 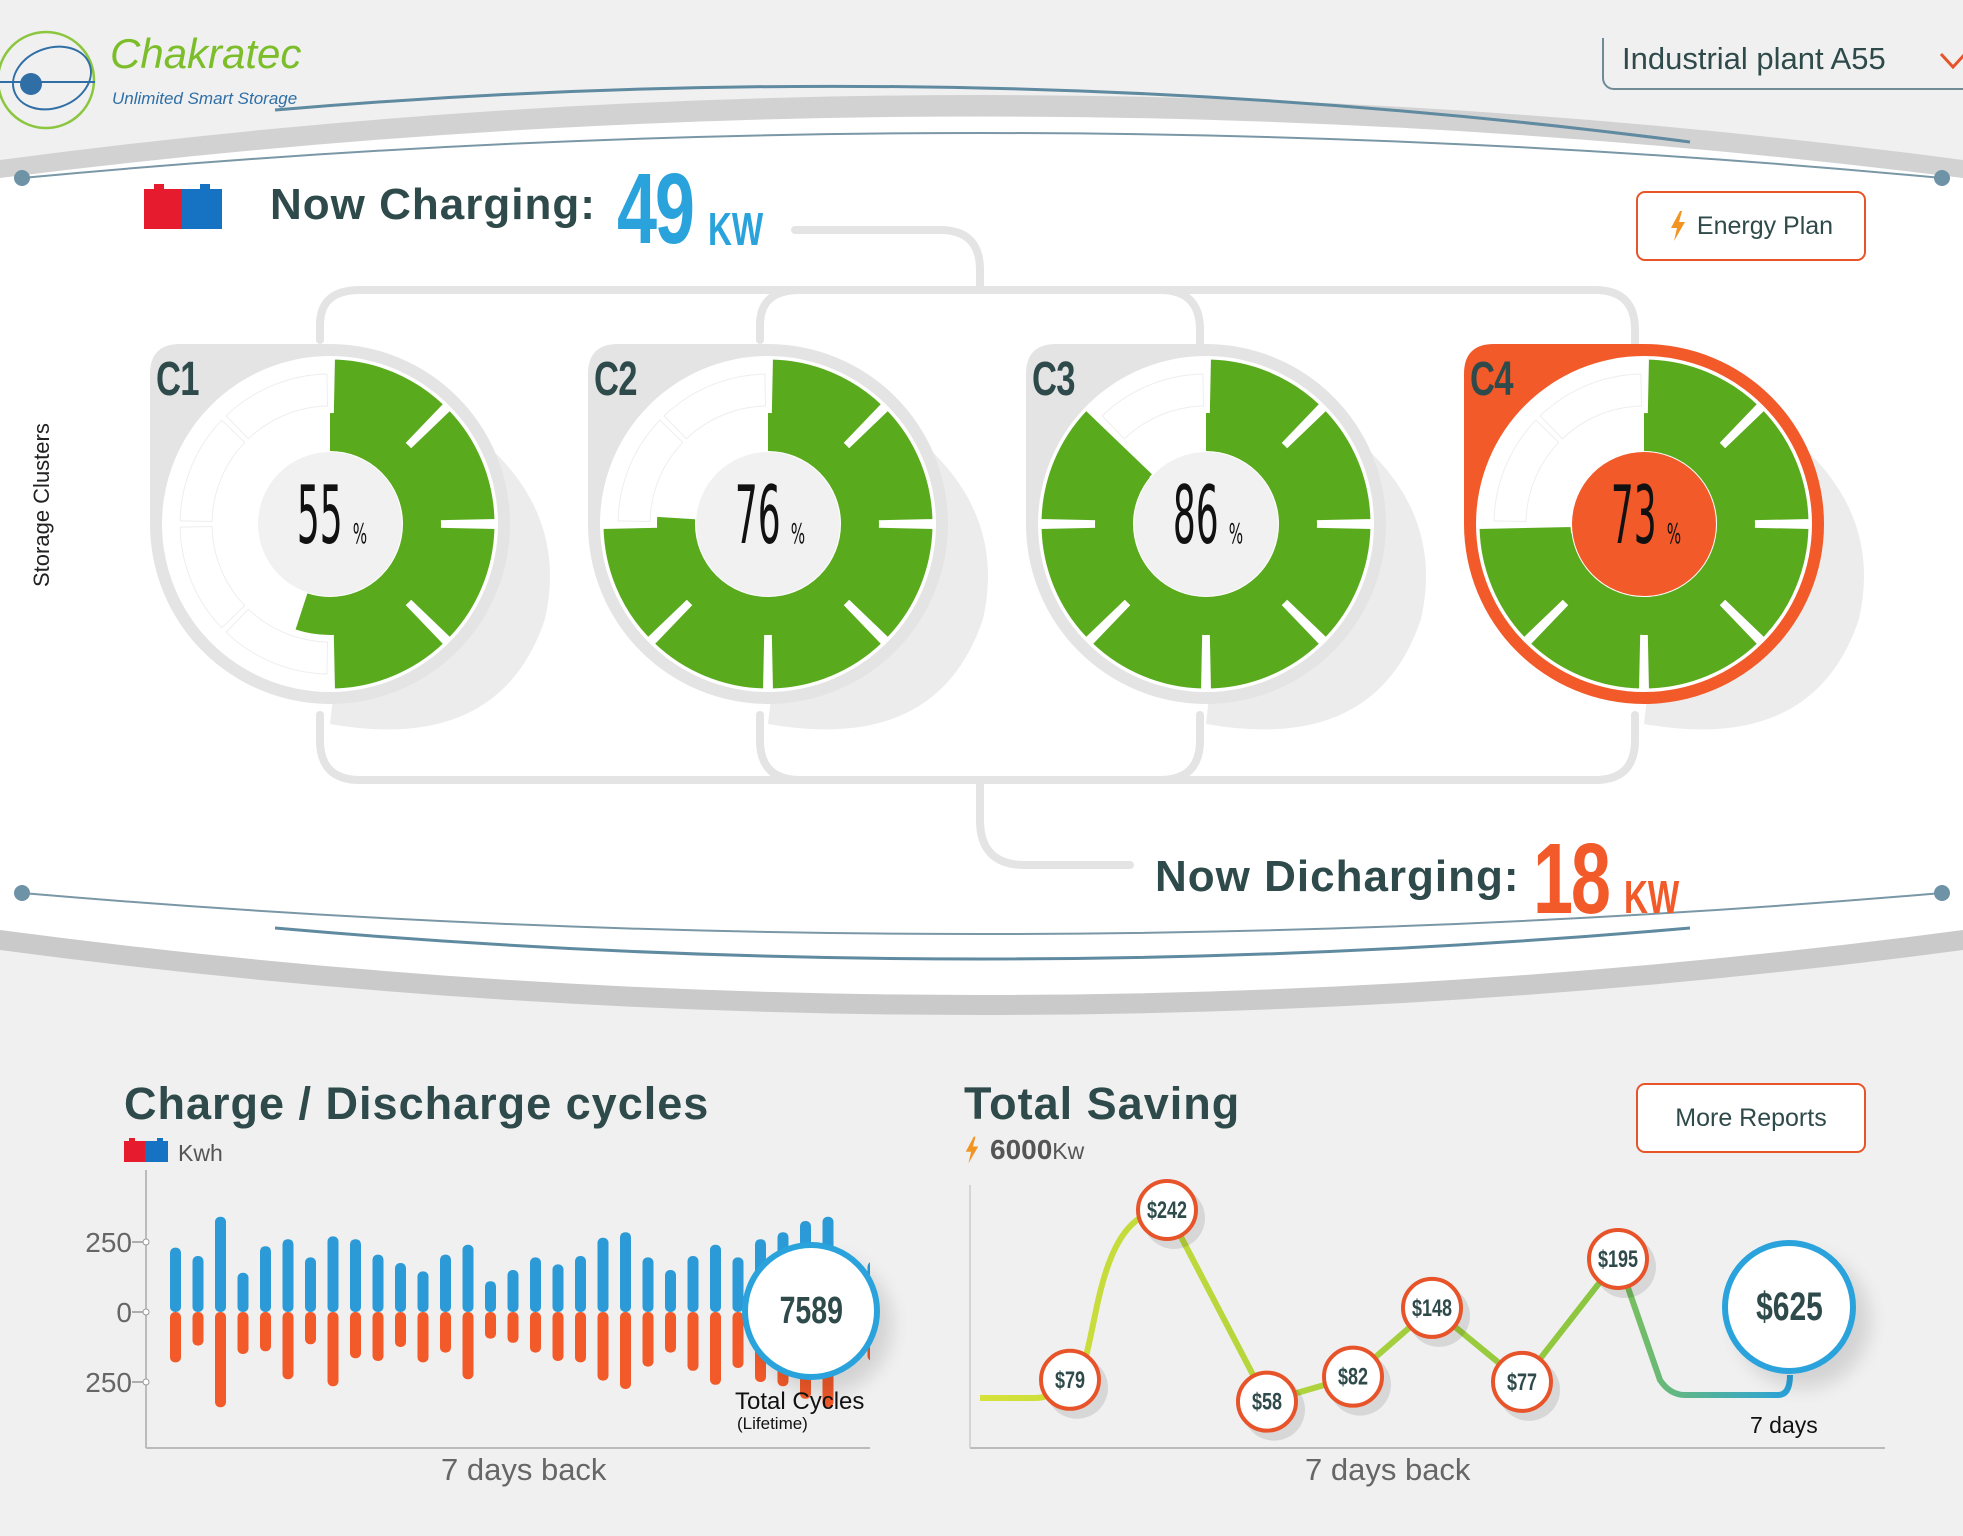 What do you see at coordinates (1196, 515) in the screenshot?
I see `cluster-percent-value: 86` at bounding box center [1196, 515].